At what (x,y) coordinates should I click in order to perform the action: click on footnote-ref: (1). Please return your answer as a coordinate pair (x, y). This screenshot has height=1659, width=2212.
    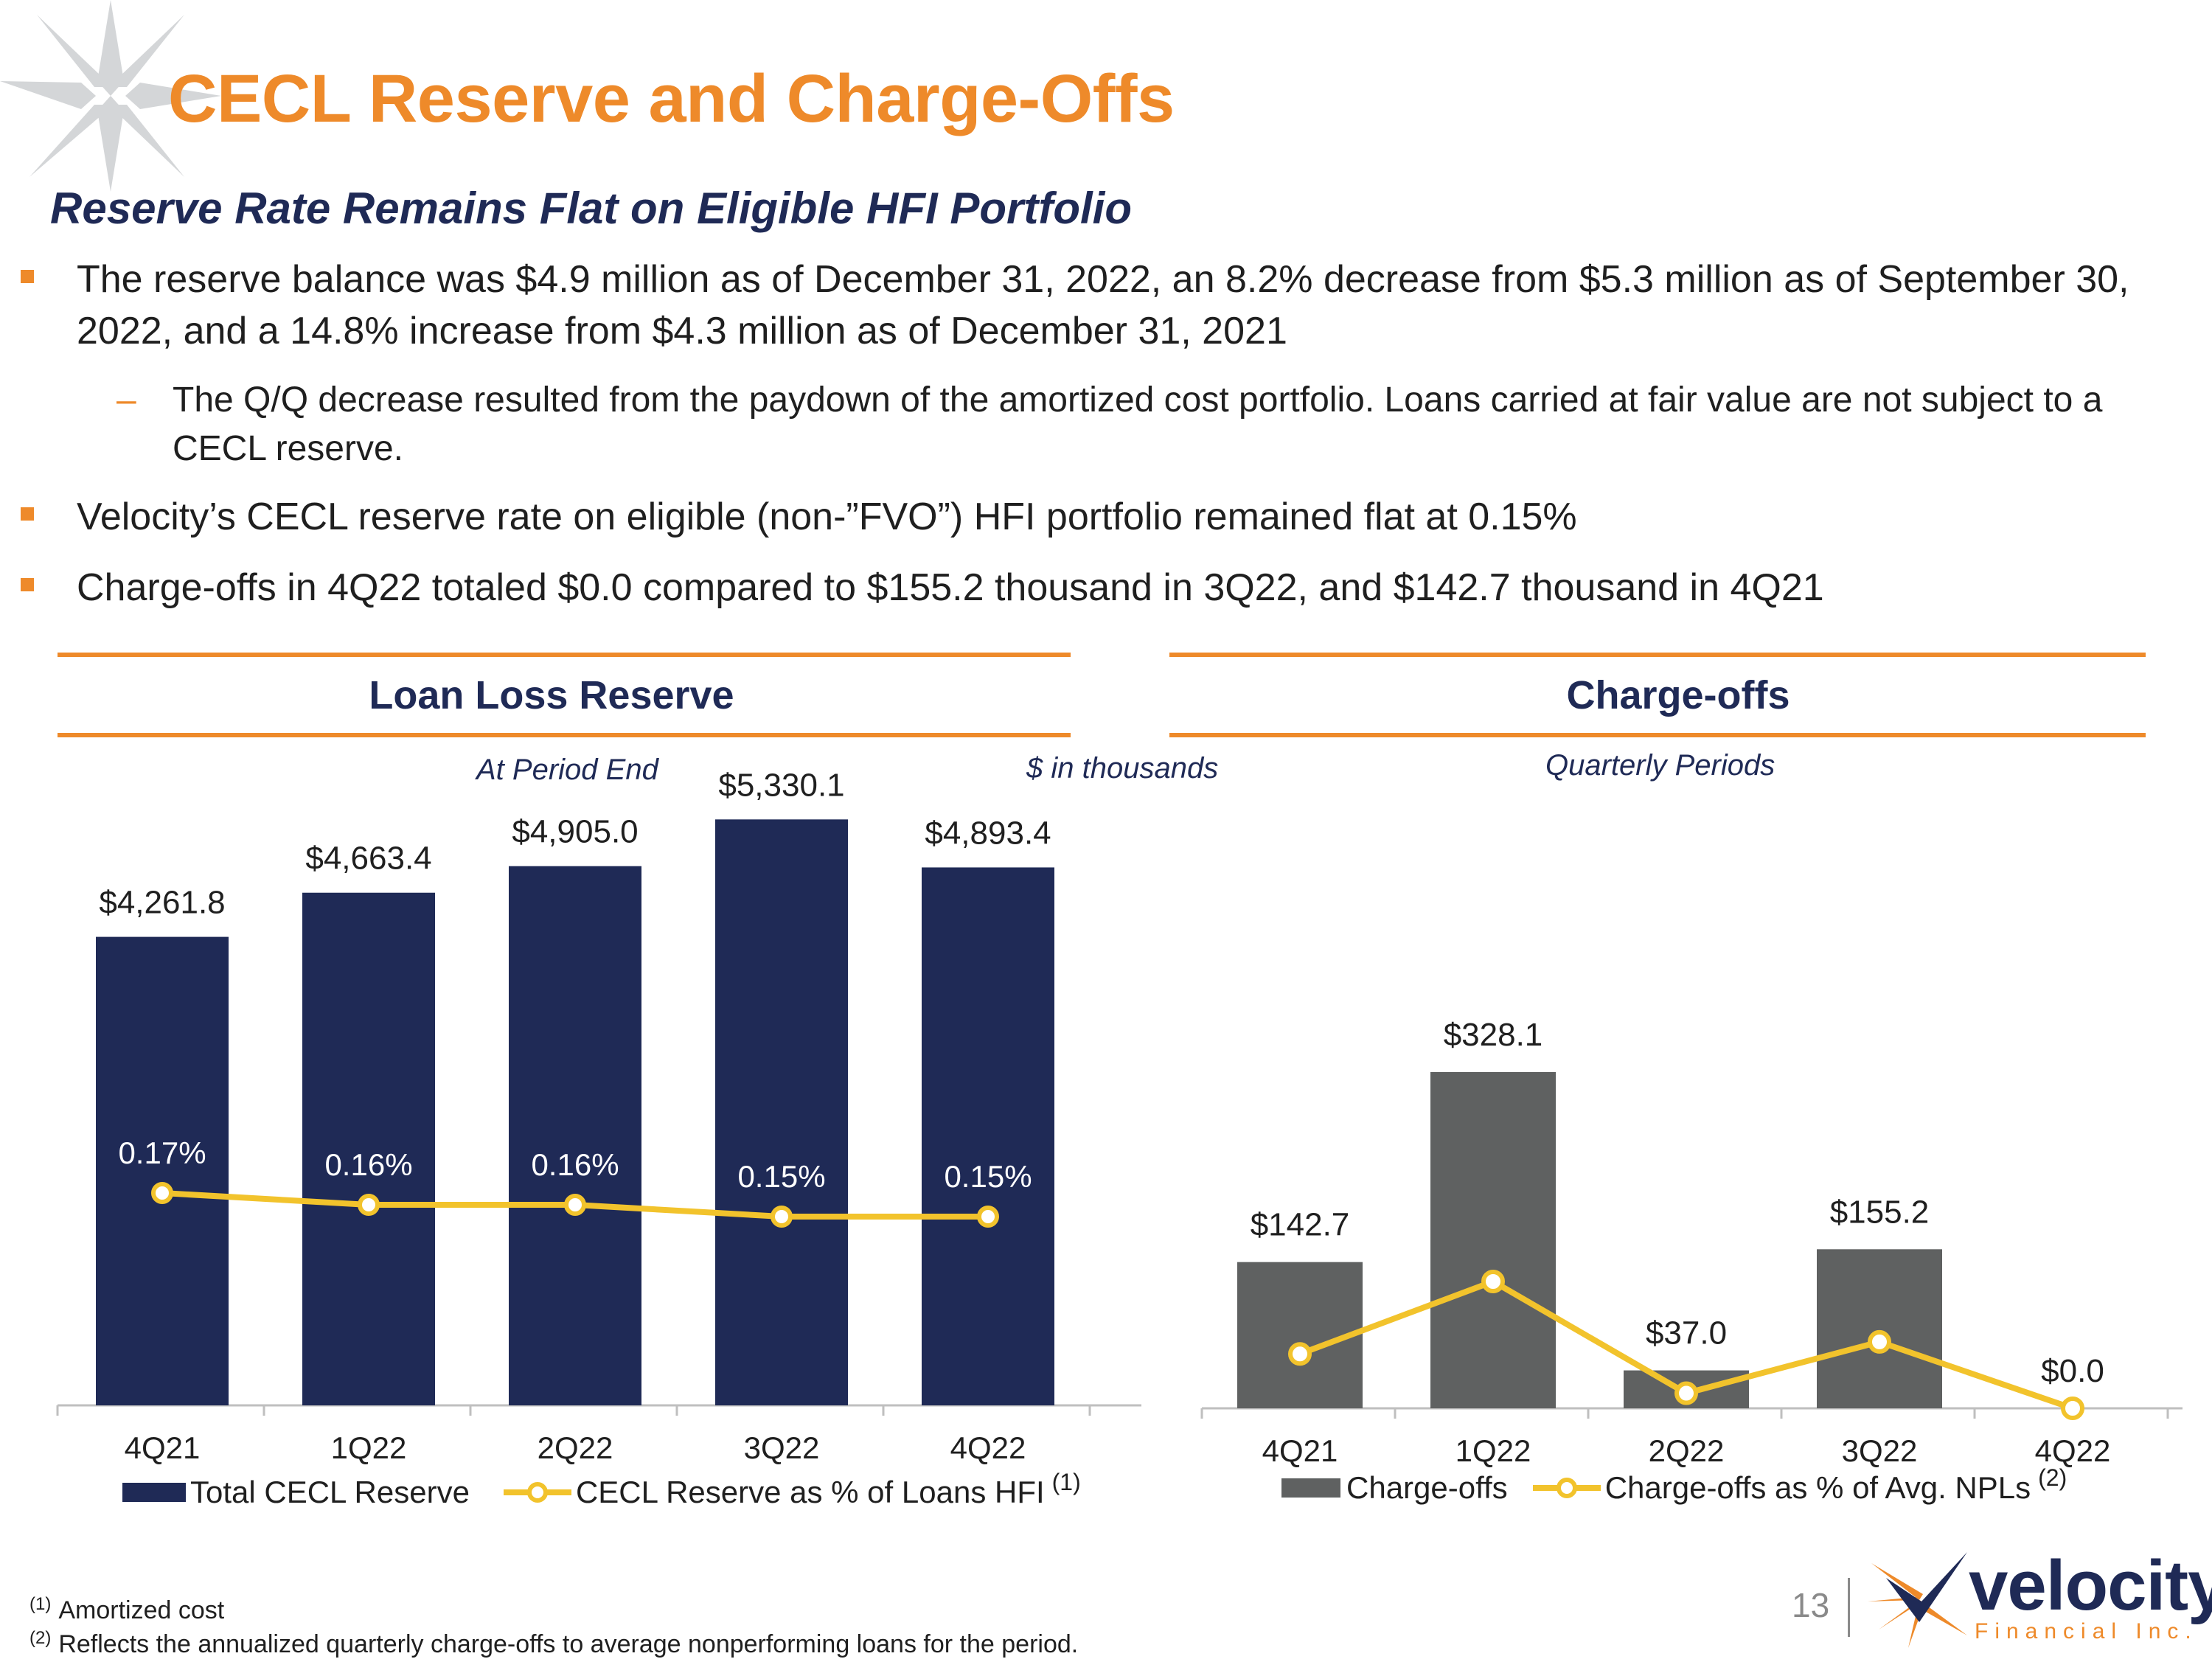
    Looking at the image, I should click on (40, 1604).